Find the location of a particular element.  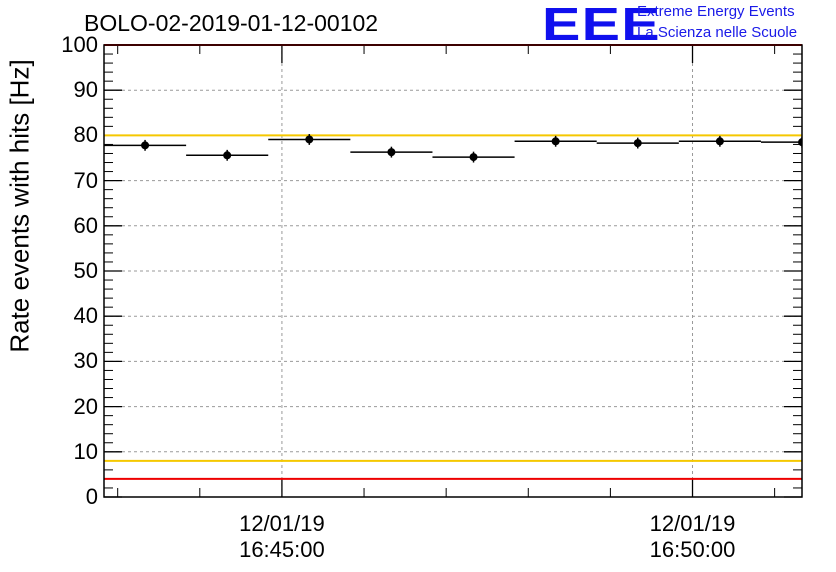

y-tick-label: 10 is located at coordinates (85, 451).